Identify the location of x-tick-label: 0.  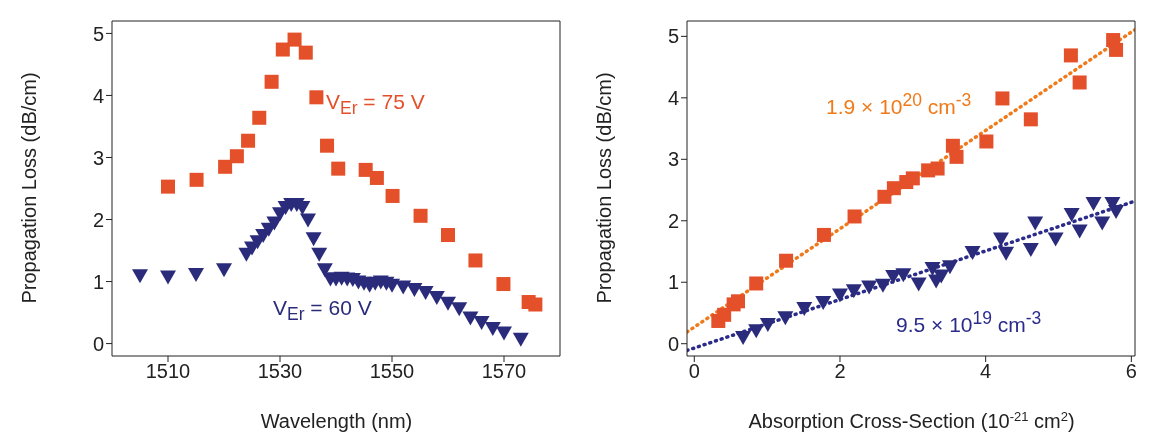
(694, 371).